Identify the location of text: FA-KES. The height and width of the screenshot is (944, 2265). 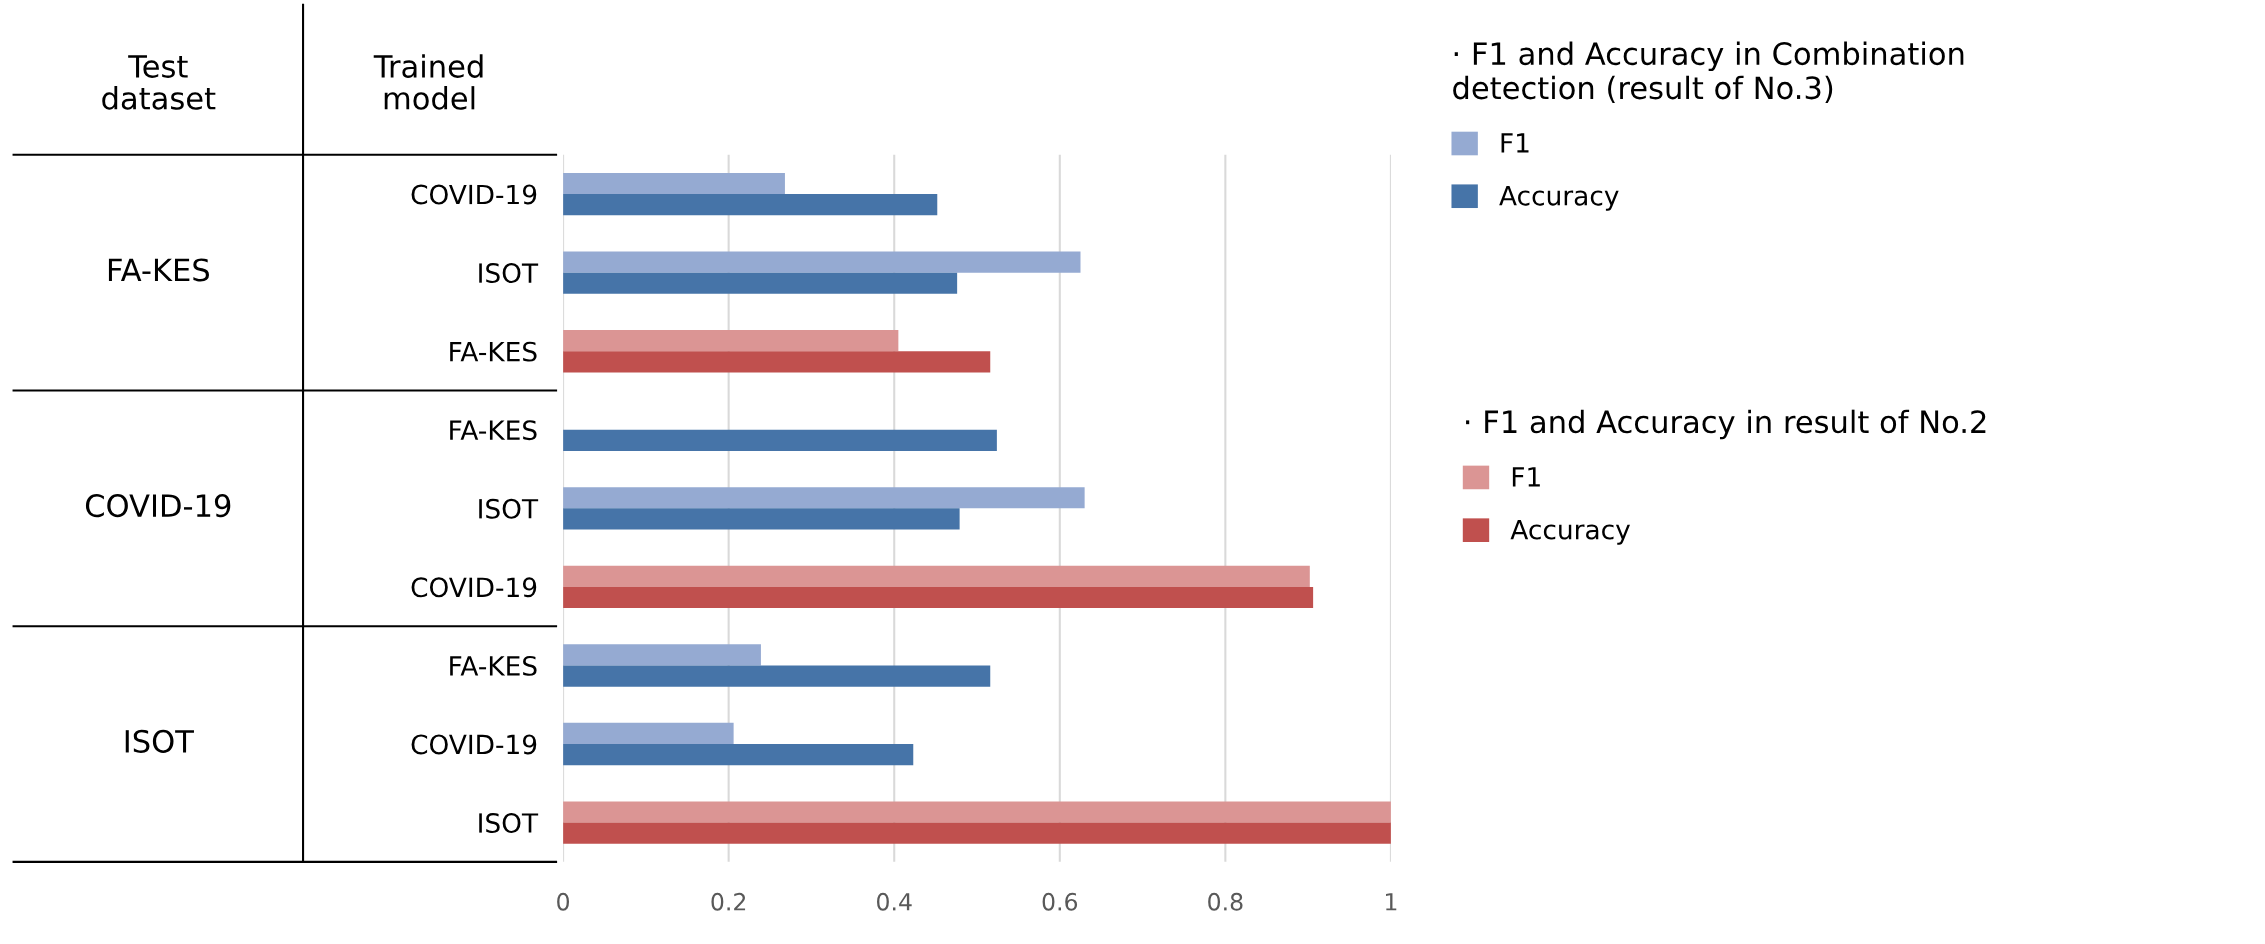
(158, 270).